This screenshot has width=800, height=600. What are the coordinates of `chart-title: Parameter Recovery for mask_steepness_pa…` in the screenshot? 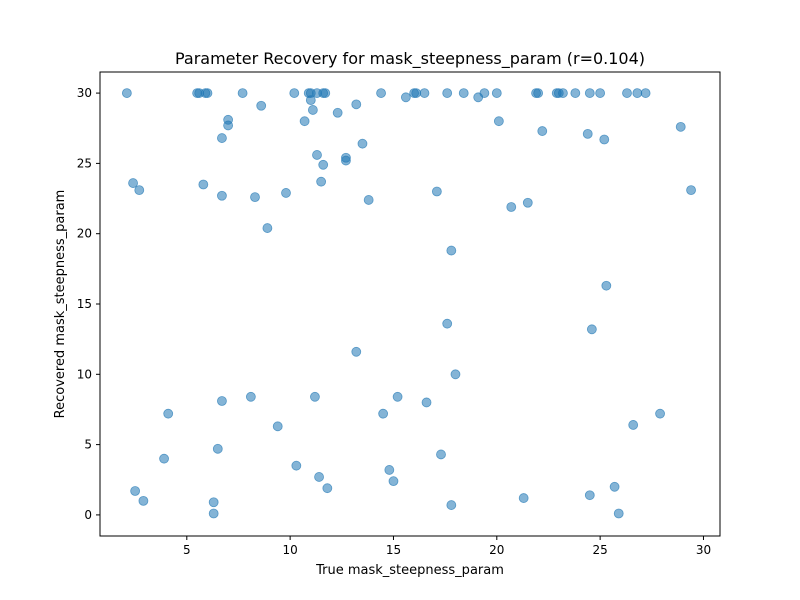 It's located at (410, 59).